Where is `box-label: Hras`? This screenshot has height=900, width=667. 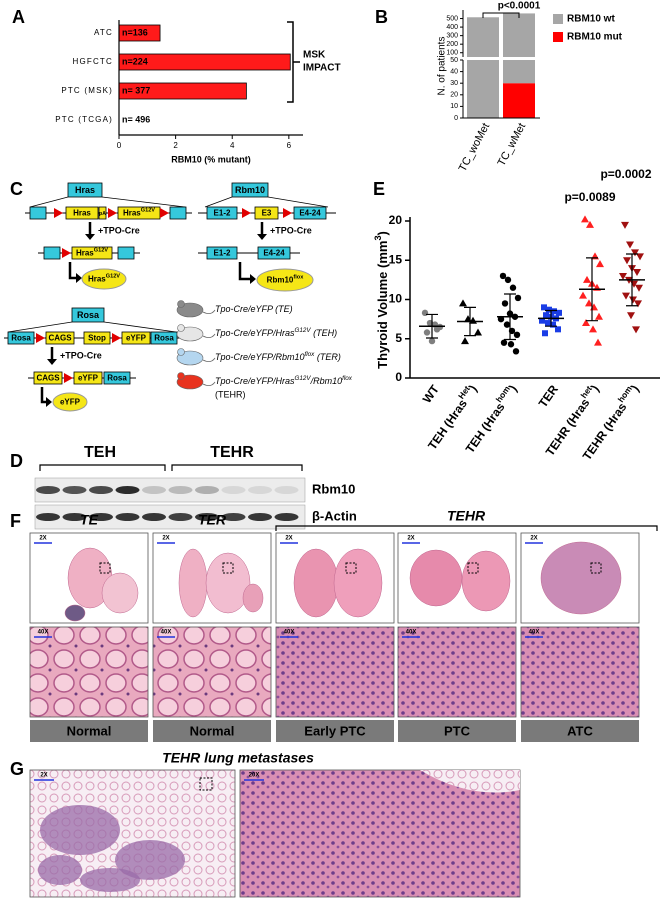
box-label: Hras is located at coordinates (85, 190).